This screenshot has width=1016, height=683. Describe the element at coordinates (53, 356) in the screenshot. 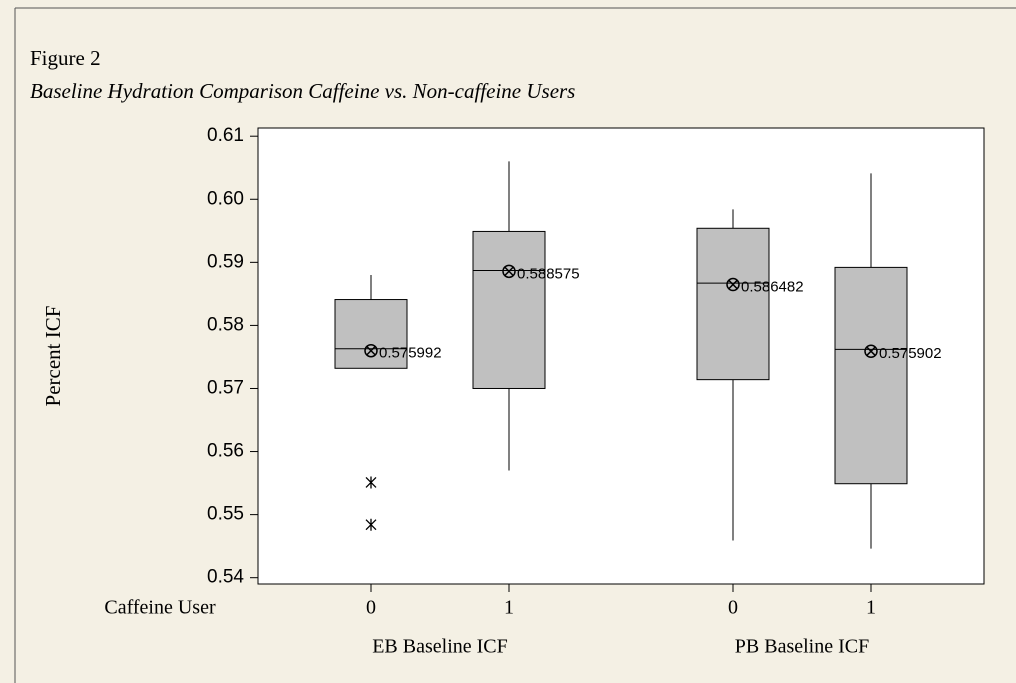

I see `y-axis-label: Percent ICF` at that location.